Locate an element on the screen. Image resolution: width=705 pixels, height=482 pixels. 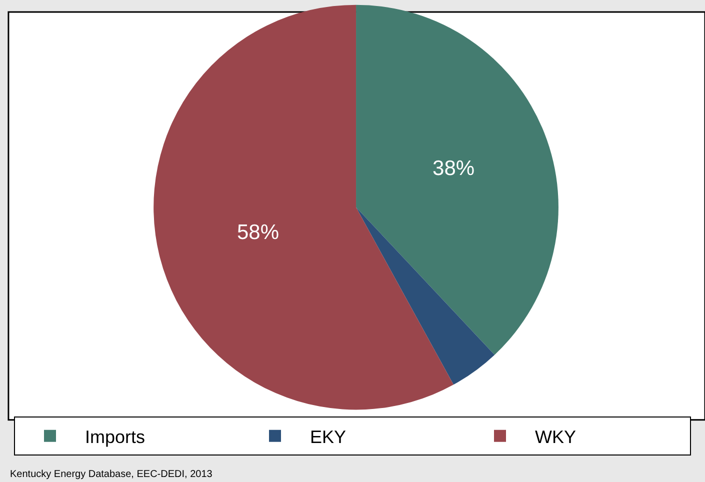
legend-label: WKY is located at coordinates (555, 436).